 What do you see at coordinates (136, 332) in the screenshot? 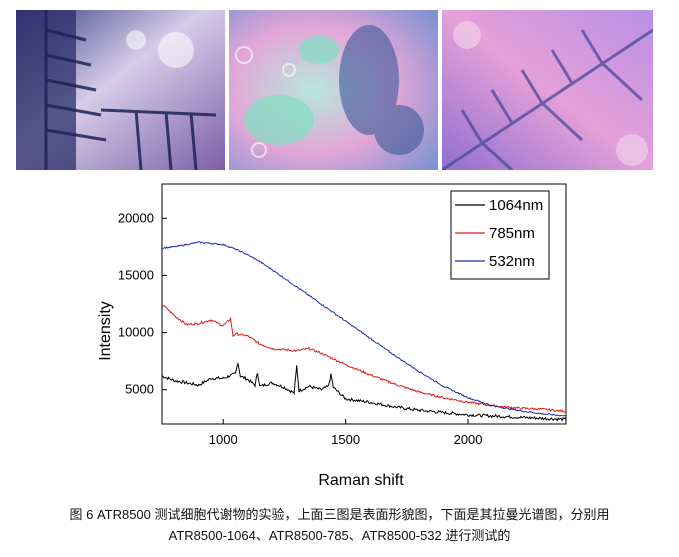
I see `y-tick-label: 10000` at bounding box center [136, 332].